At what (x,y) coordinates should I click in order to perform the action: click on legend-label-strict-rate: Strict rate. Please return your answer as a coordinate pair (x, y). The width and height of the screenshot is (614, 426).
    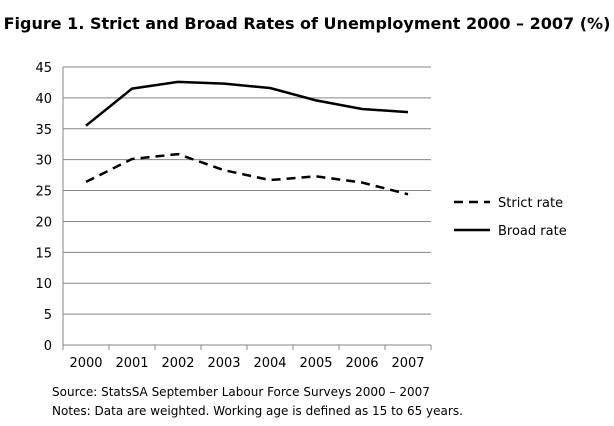
    Looking at the image, I should click on (530, 203).